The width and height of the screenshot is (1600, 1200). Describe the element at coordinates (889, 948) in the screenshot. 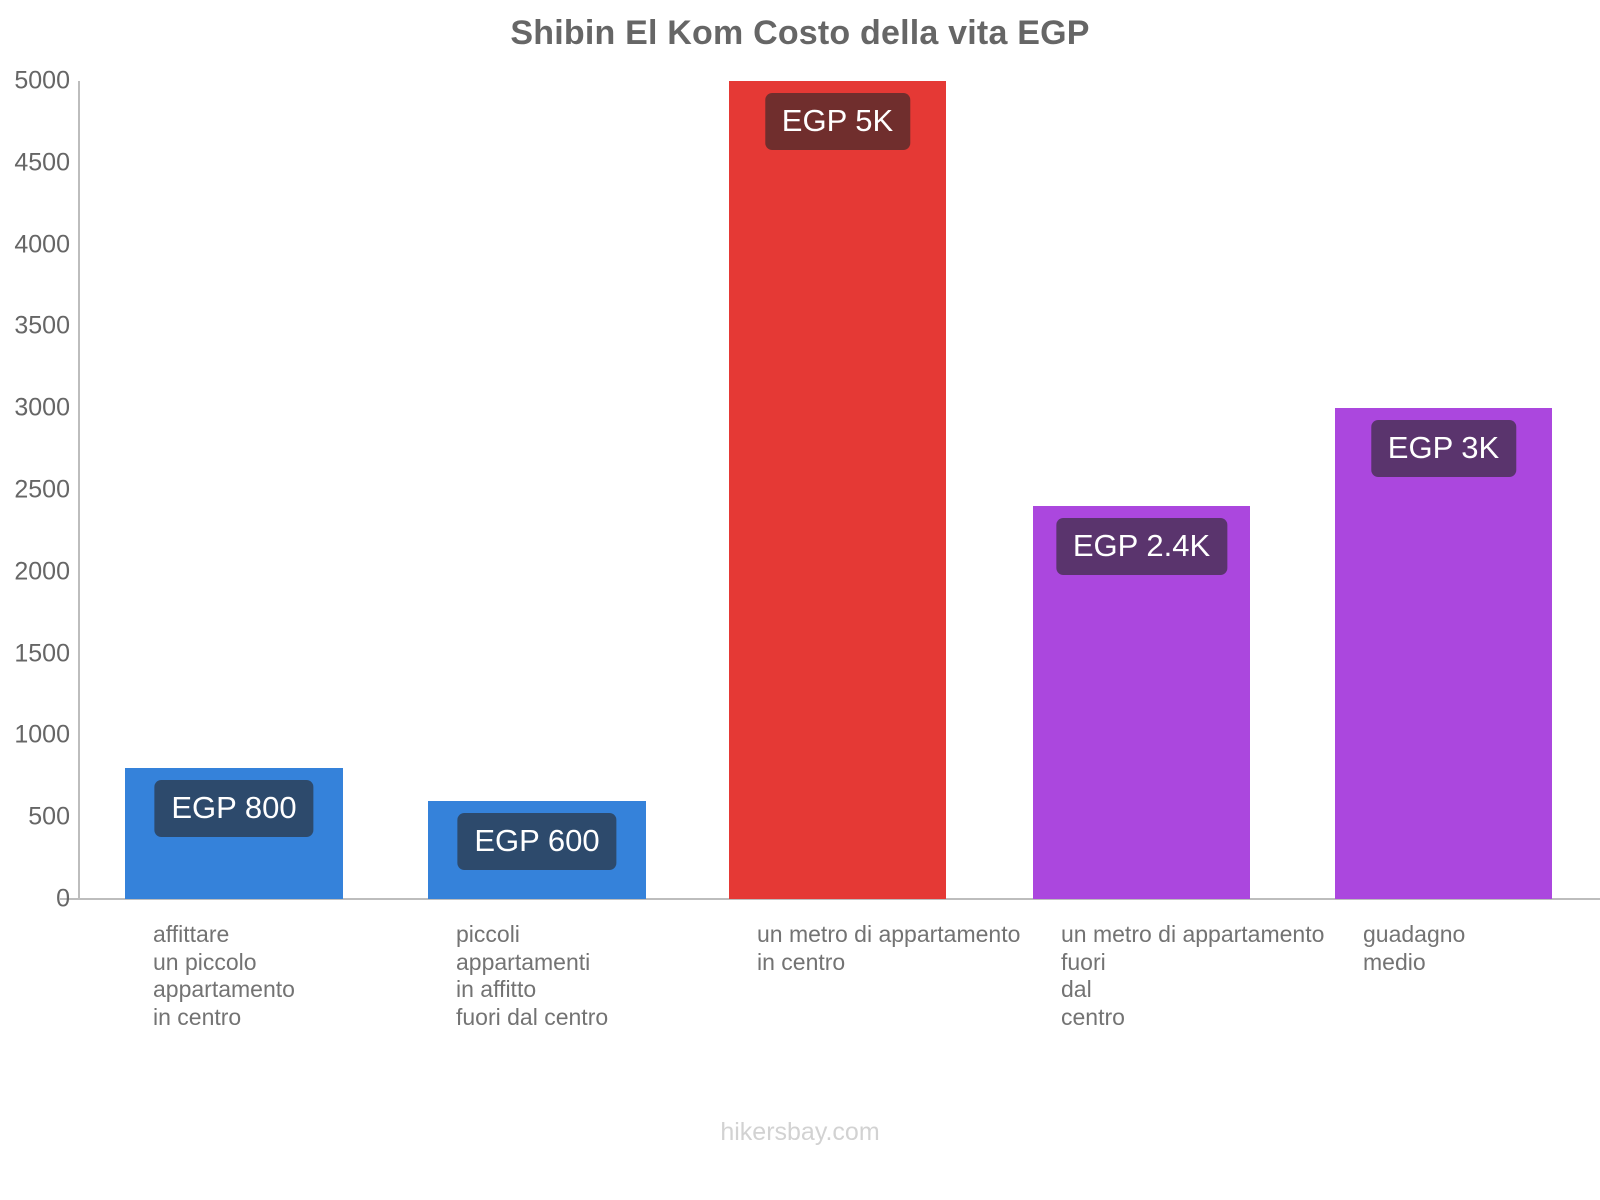

I see `category-label: un metro di appartamento in centro` at that location.